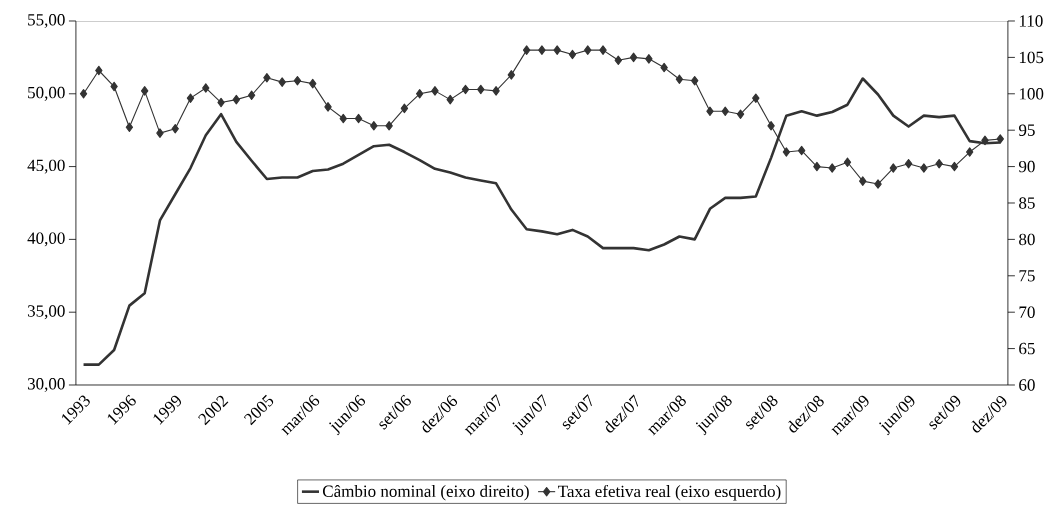 This screenshot has height=513, width=1062. I want to click on y2-tick-label: 100, so click(1031, 94).